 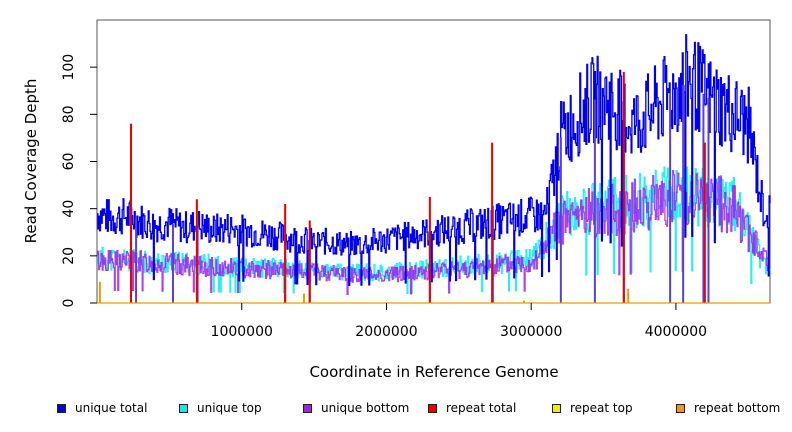 I want to click on legend-label: repeat bottom, so click(x=737, y=408).